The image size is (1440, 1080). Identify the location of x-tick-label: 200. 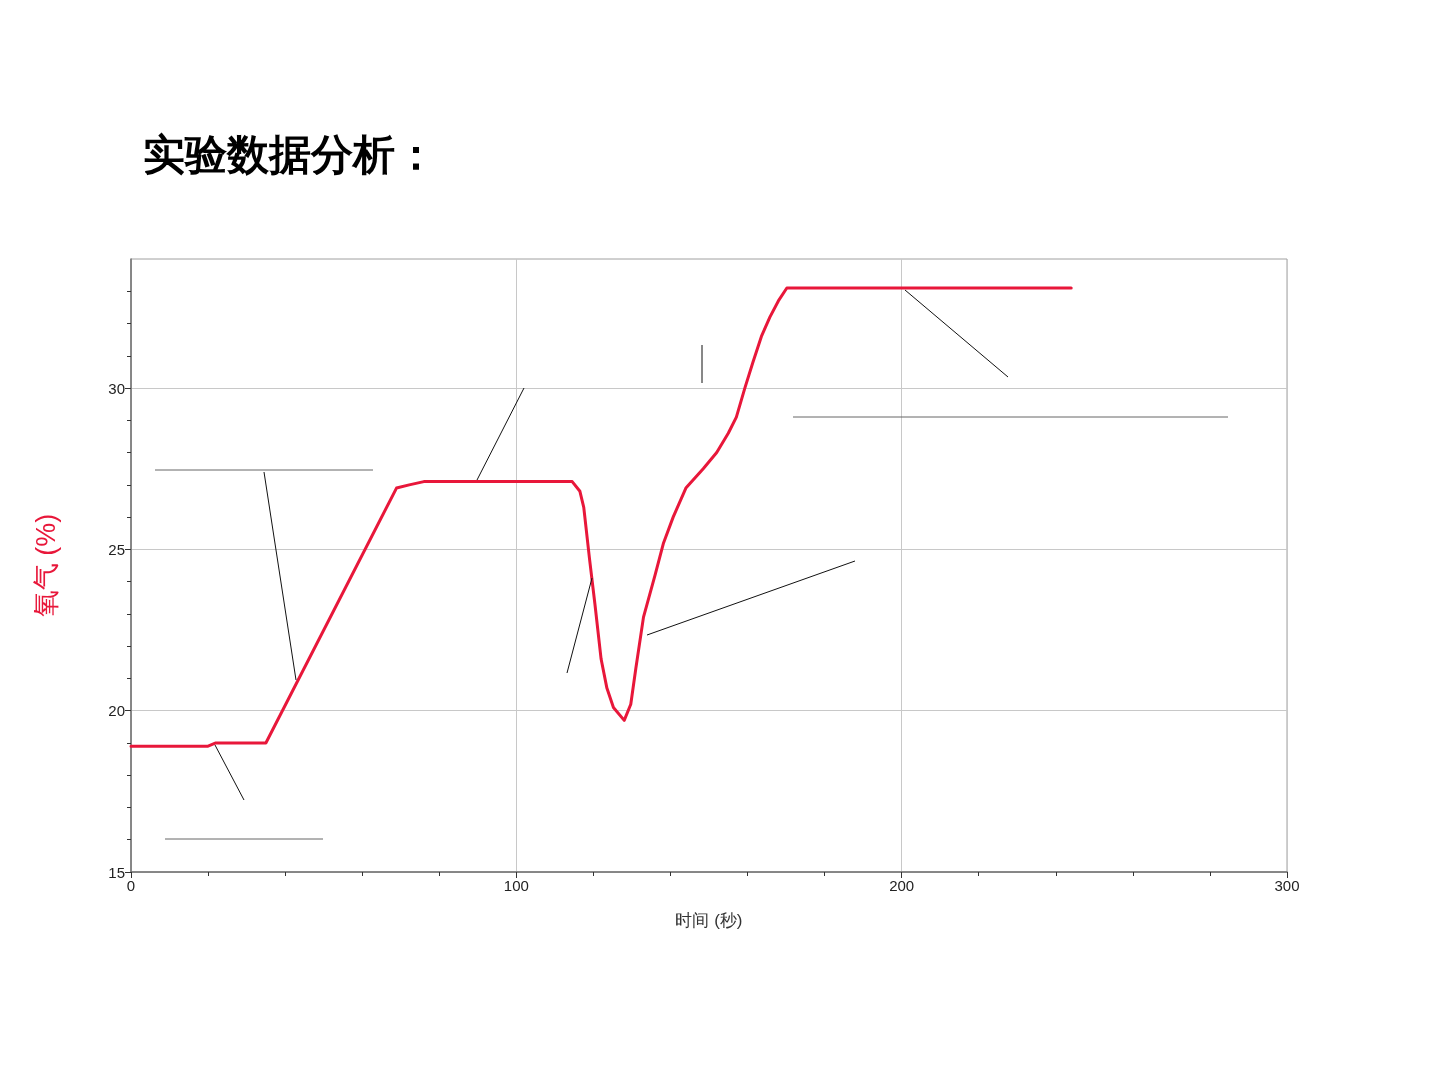
(902, 885).